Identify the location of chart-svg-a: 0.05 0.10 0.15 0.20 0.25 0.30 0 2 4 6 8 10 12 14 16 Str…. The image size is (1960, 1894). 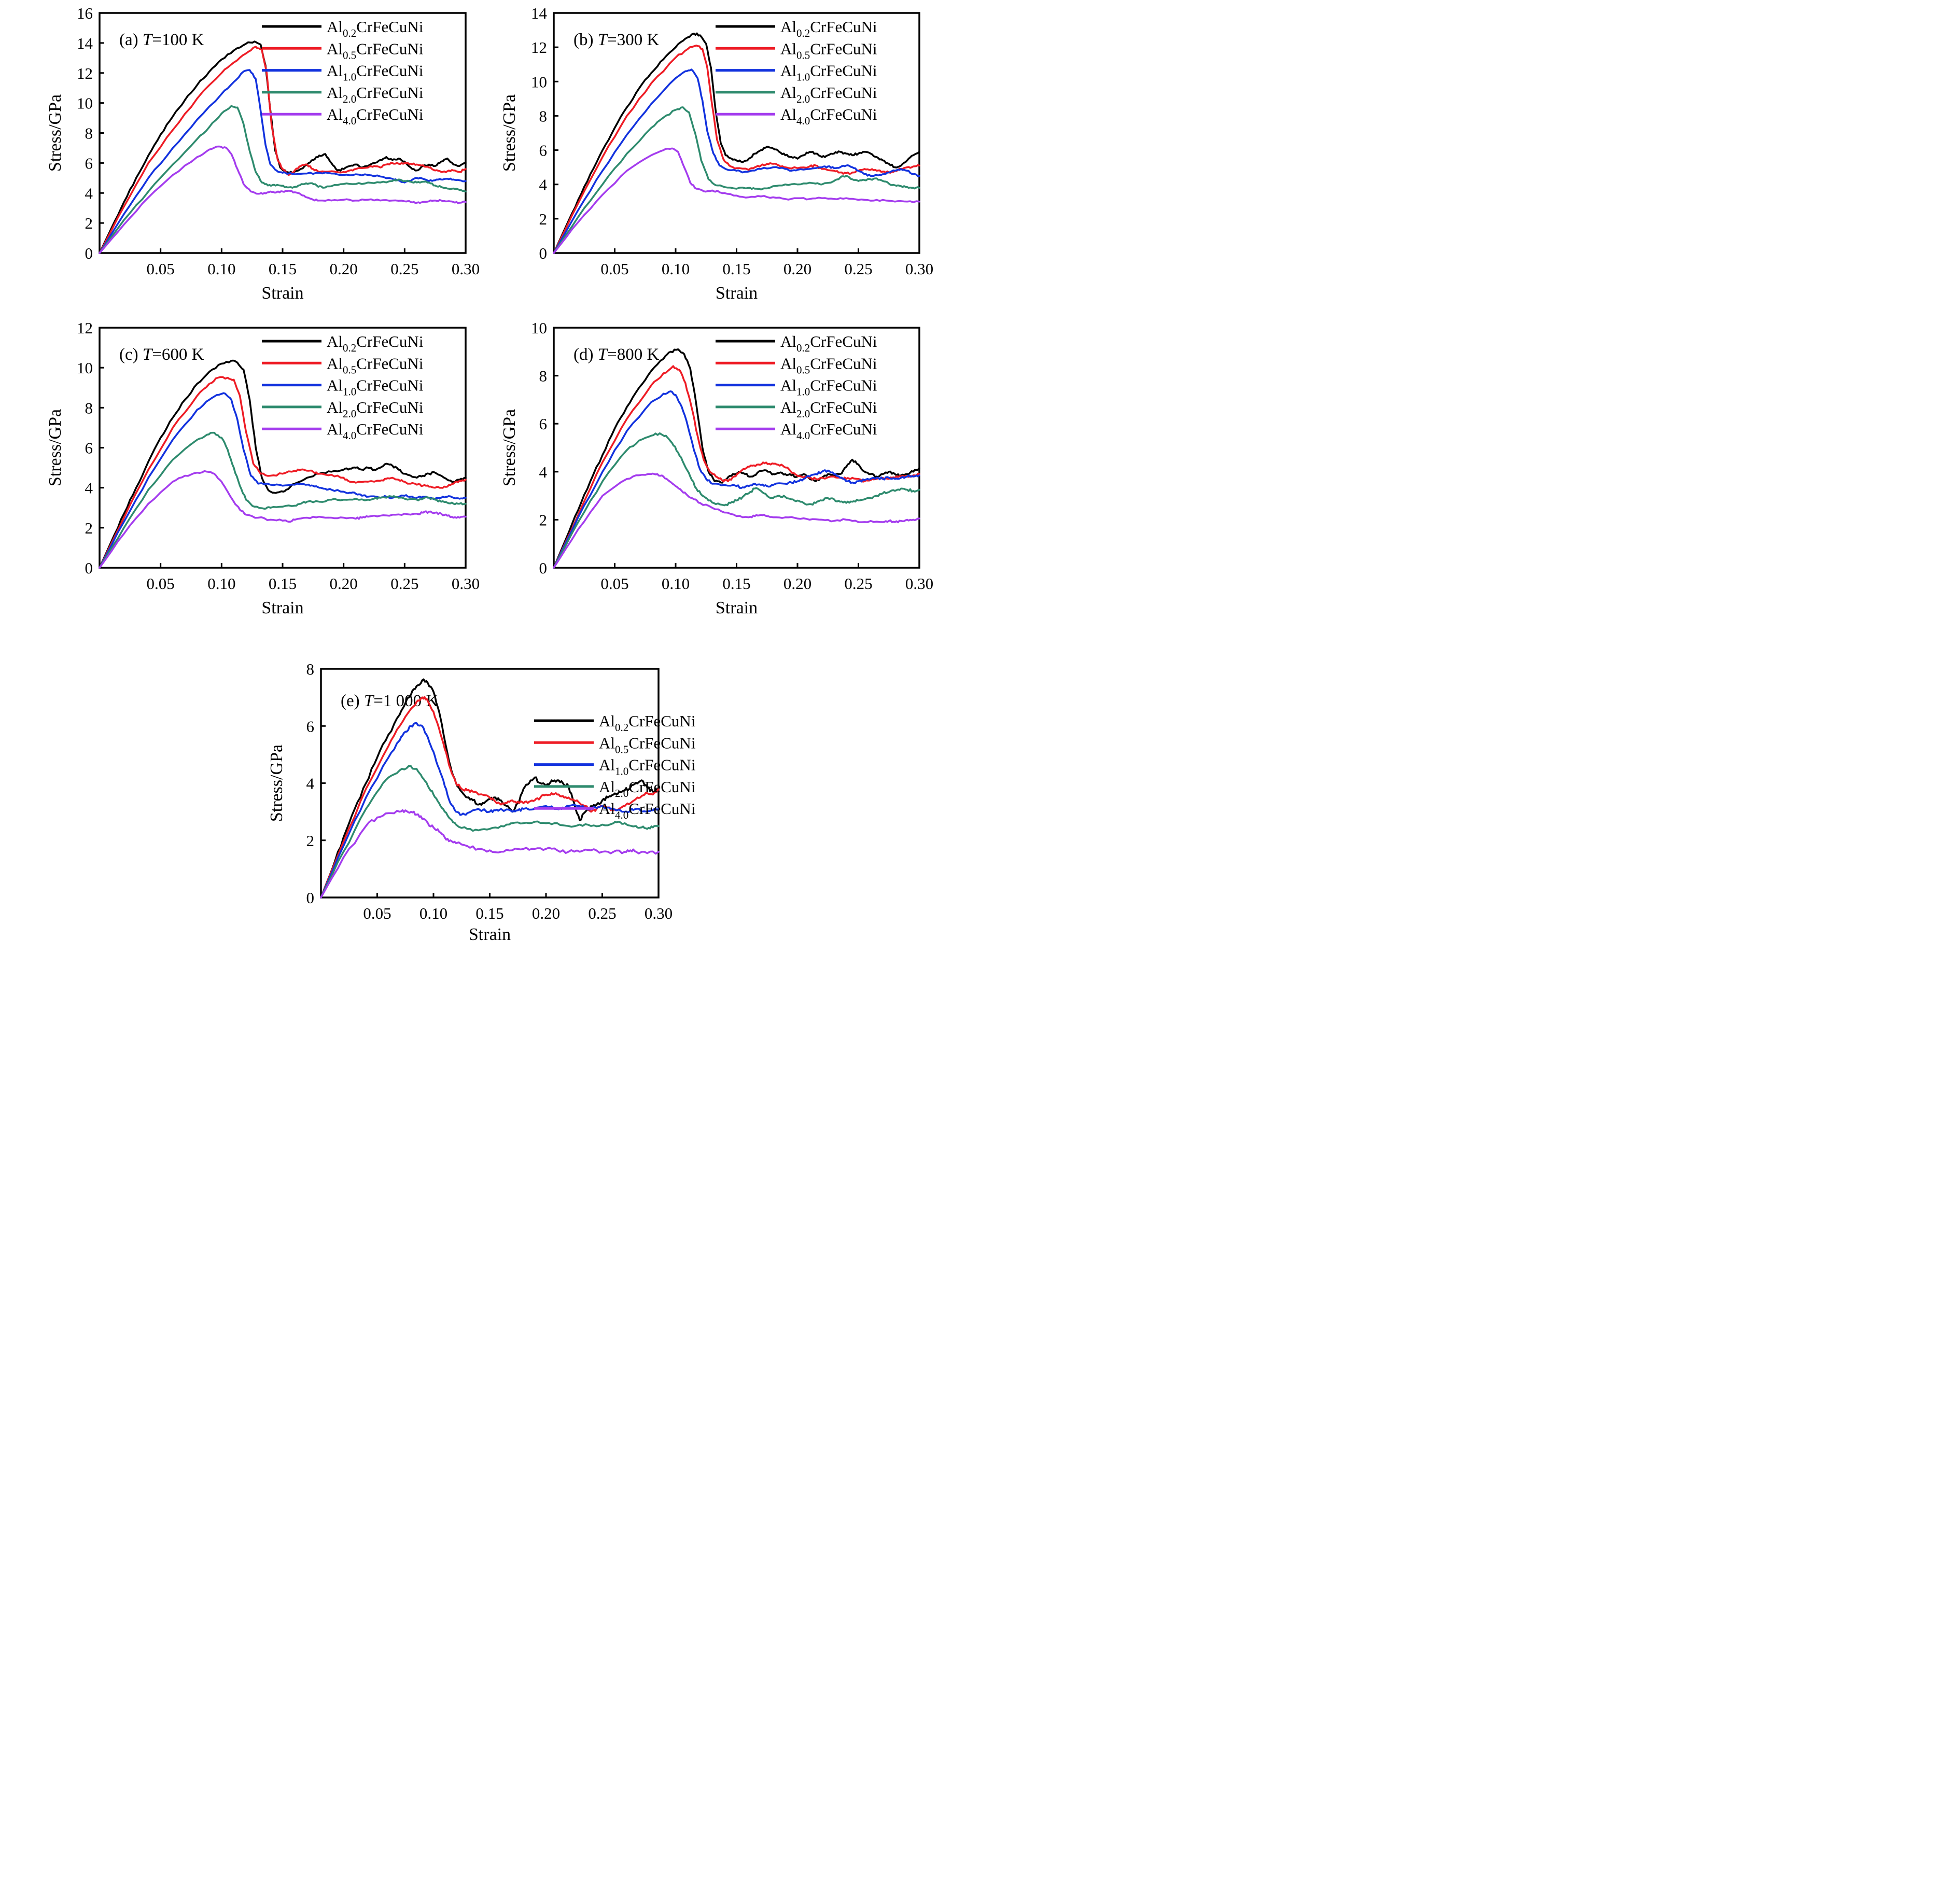
(263, 153).